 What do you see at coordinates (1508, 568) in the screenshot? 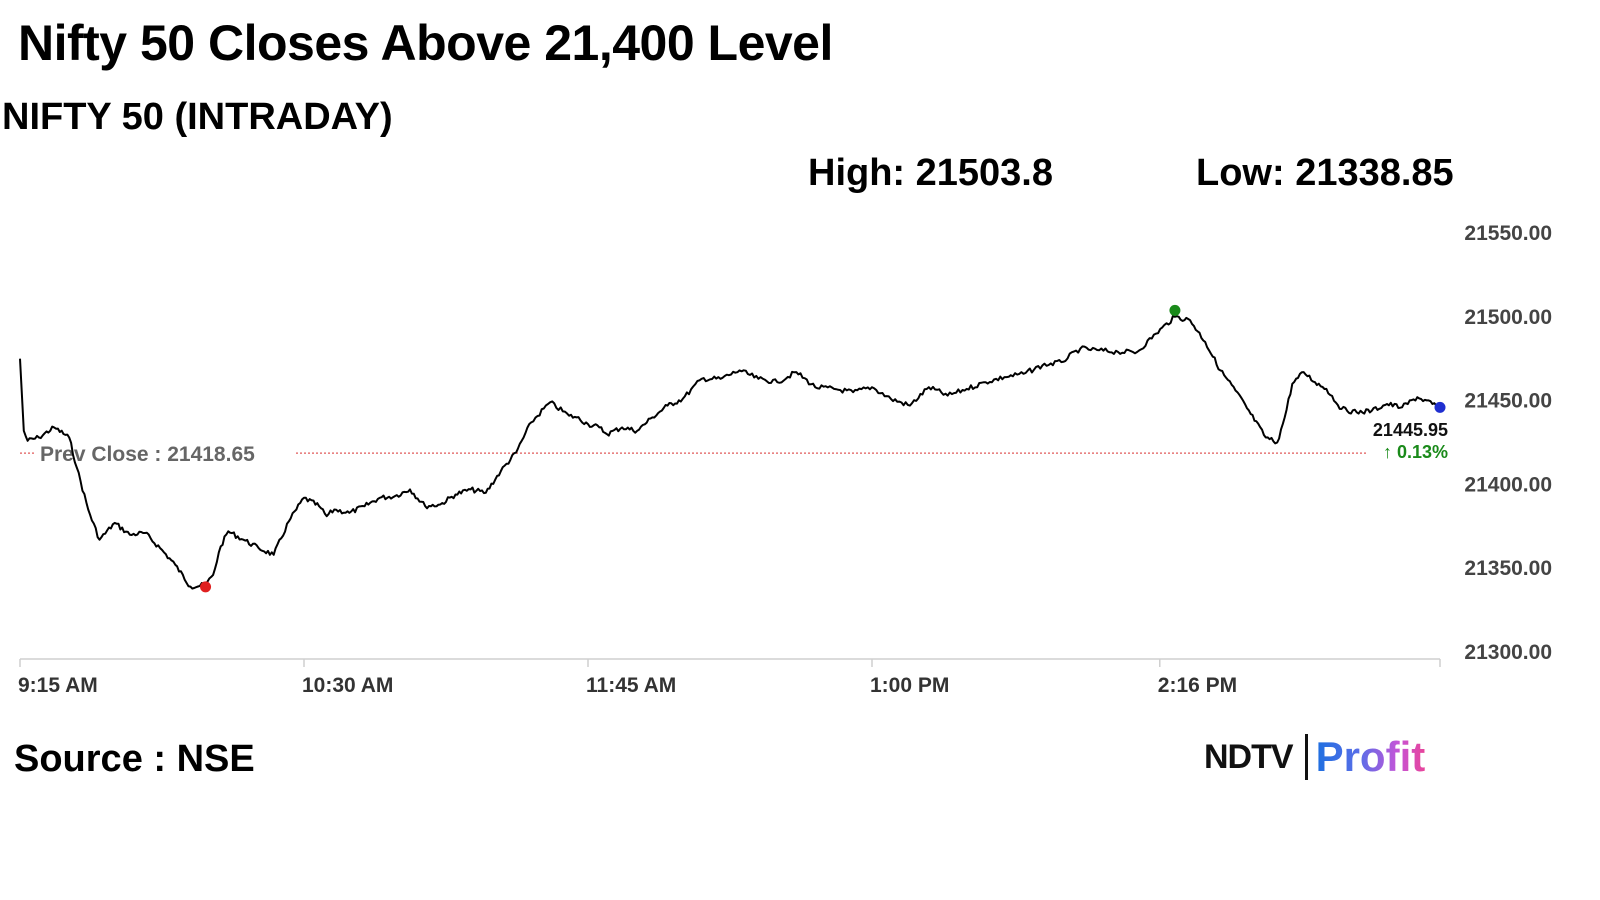
I see `y-tick-label: 21350.00` at bounding box center [1508, 568].